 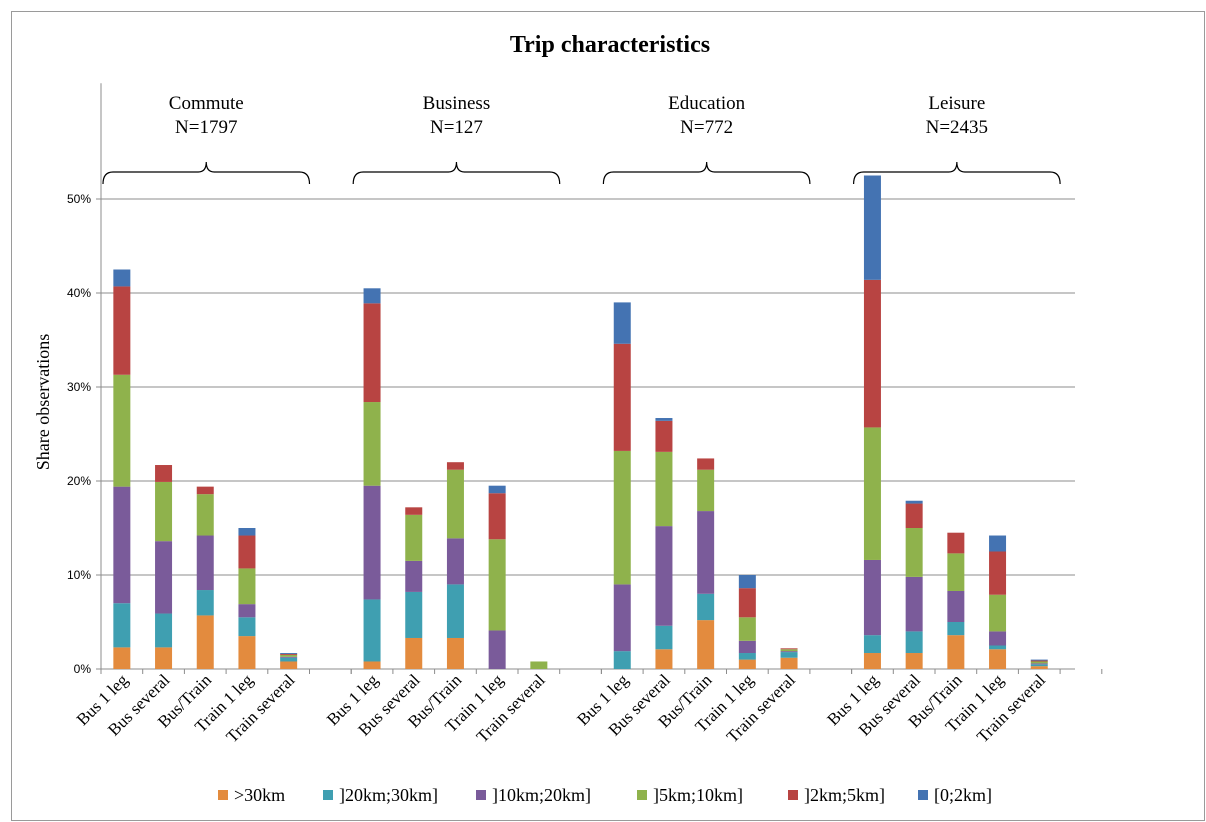 I want to click on y-tick-label: 30%, so click(x=79, y=387).